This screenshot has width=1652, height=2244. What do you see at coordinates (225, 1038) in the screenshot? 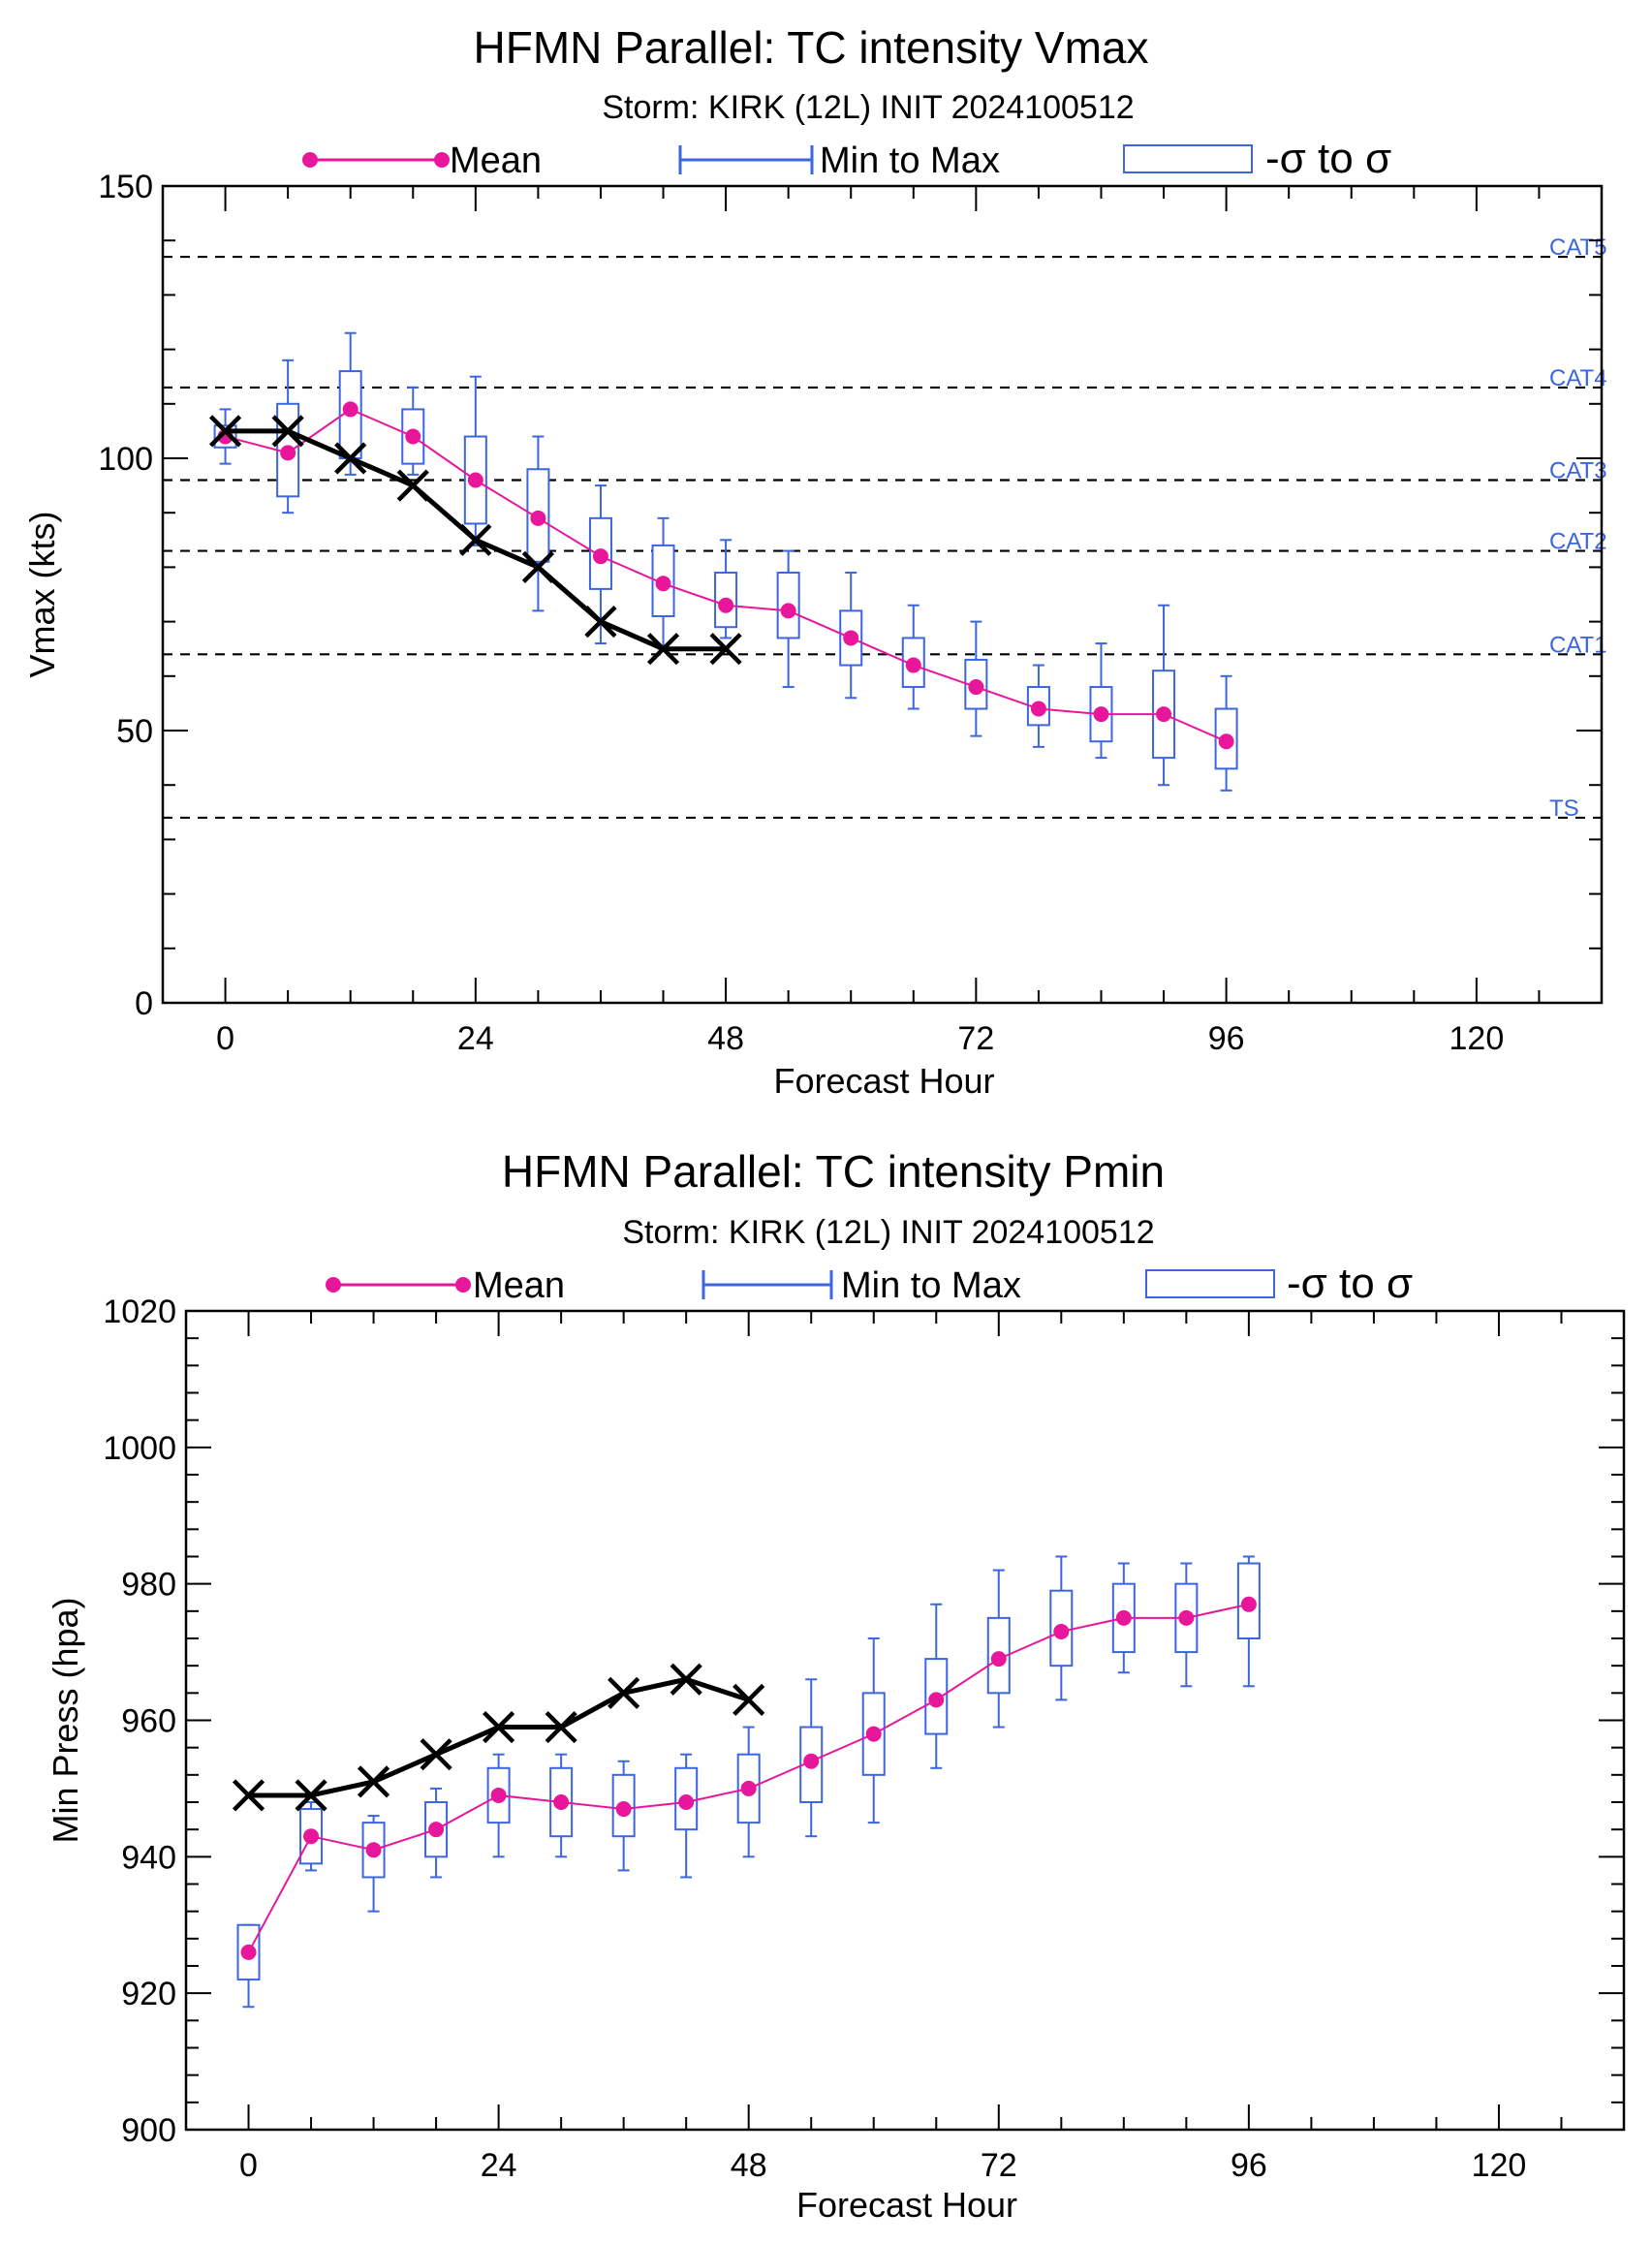
I see `x-tick-label: 0` at bounding box center [225, 1038].